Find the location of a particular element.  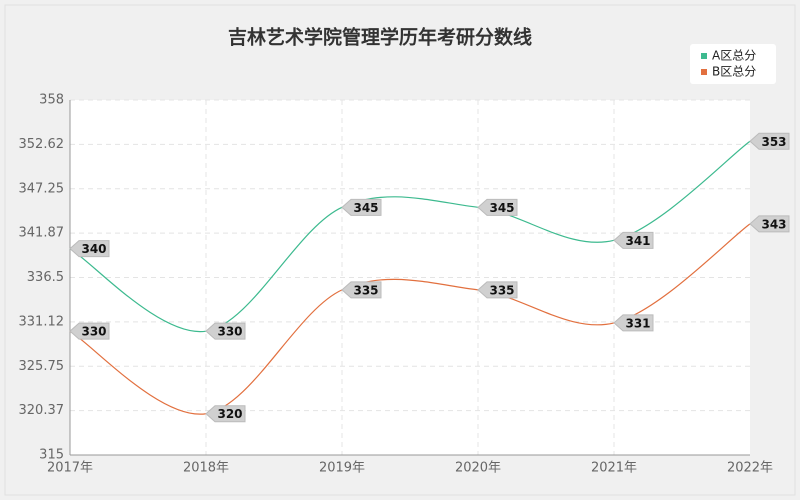

chart-title: 吉林艺术学院管理学历年考研分数线 is located at coordinates (380, 37).